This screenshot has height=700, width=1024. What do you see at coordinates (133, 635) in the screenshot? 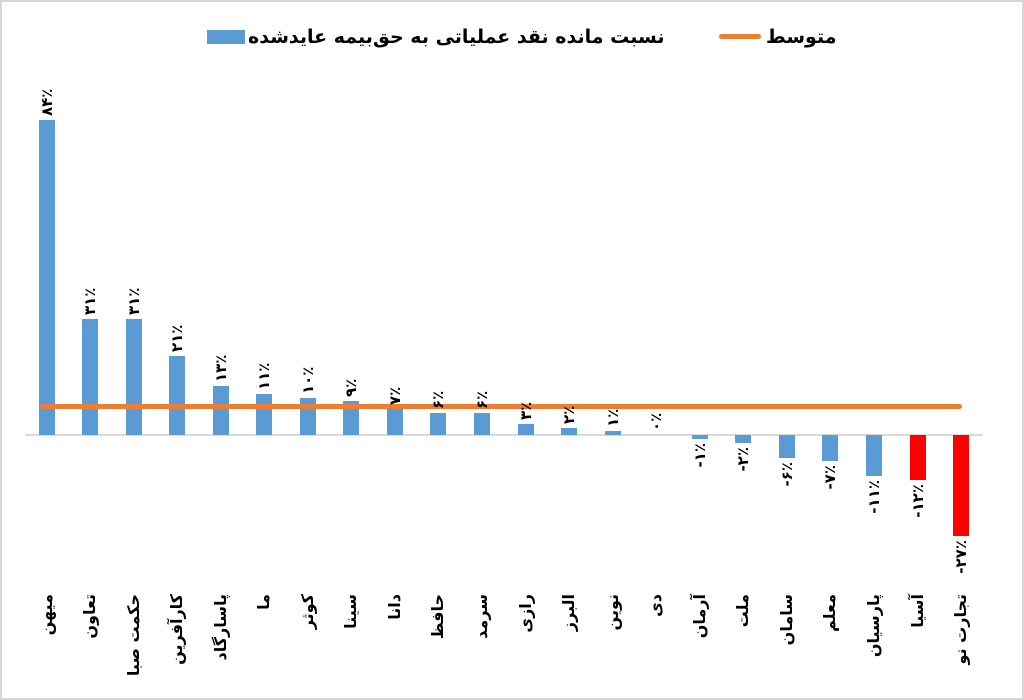
I see `category-label: حکمت صبا` at bounding box center [133, 635].